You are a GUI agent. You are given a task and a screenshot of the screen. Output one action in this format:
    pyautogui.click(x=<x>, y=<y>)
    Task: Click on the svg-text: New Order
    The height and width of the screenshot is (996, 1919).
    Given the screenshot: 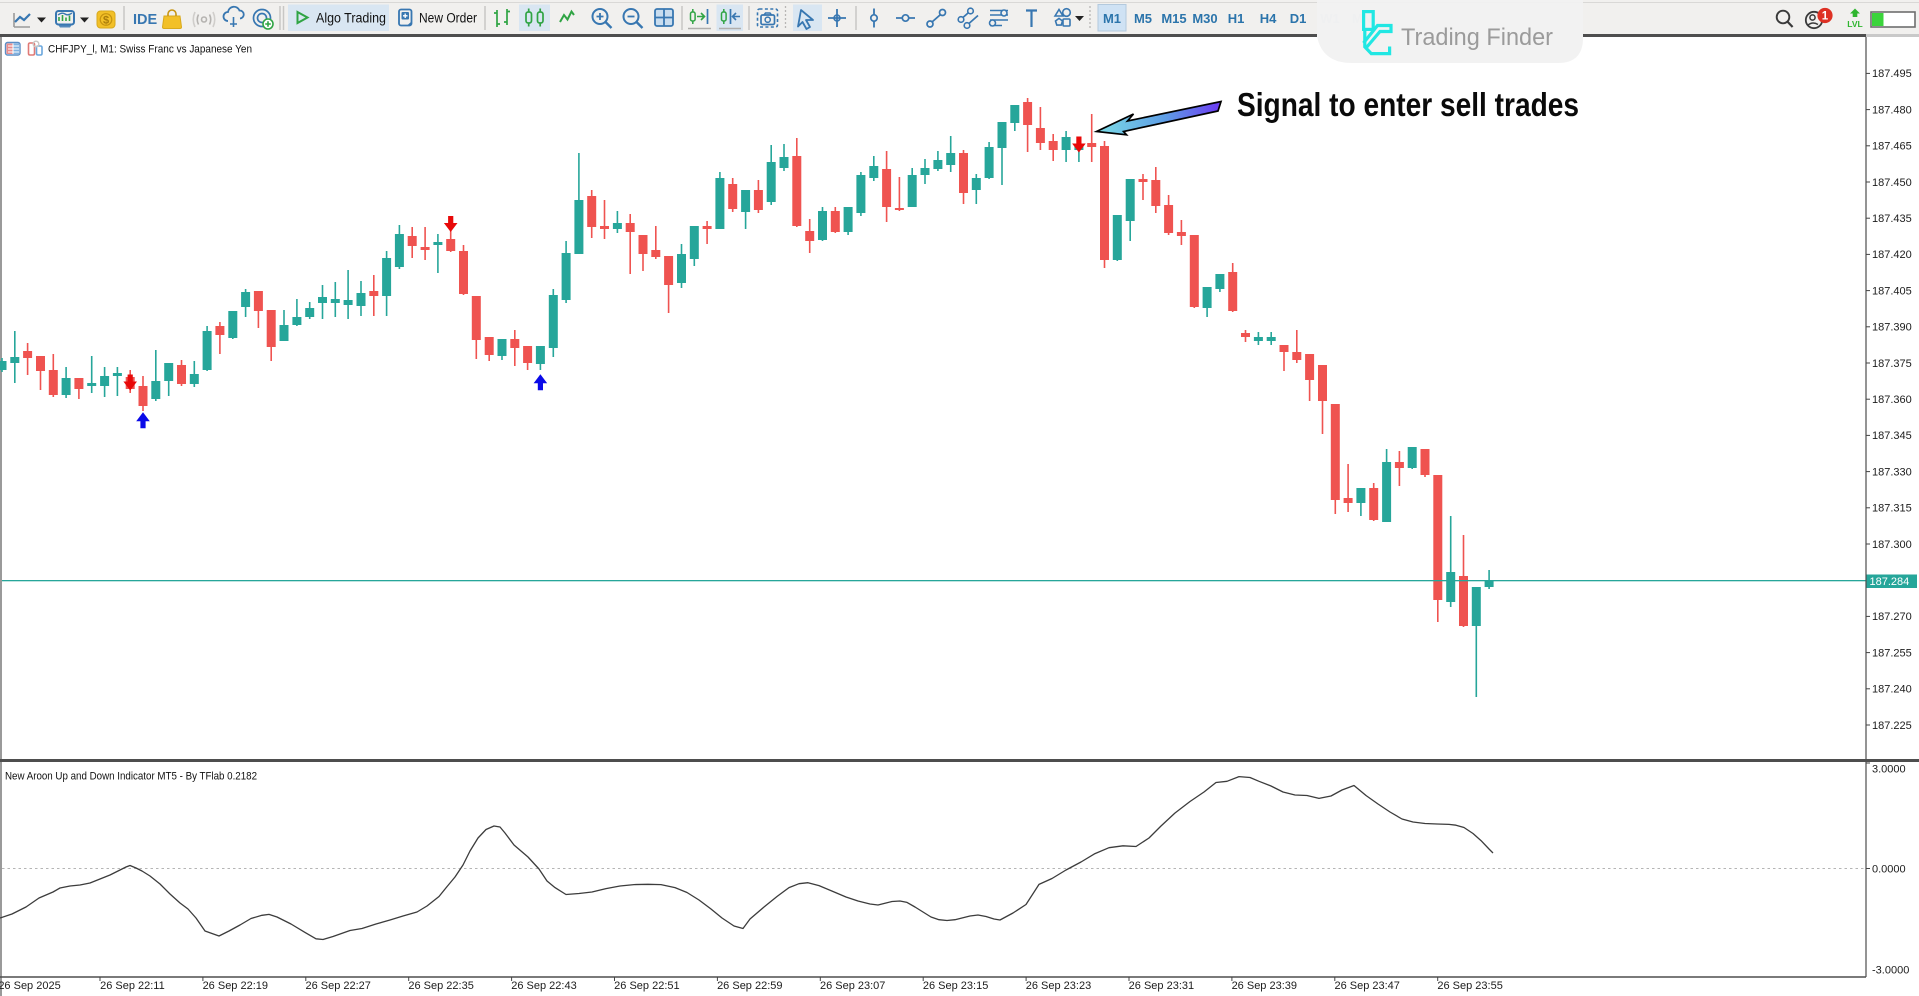 What is the action you would take?
    pyautogui.click(x=448, y=18)
    